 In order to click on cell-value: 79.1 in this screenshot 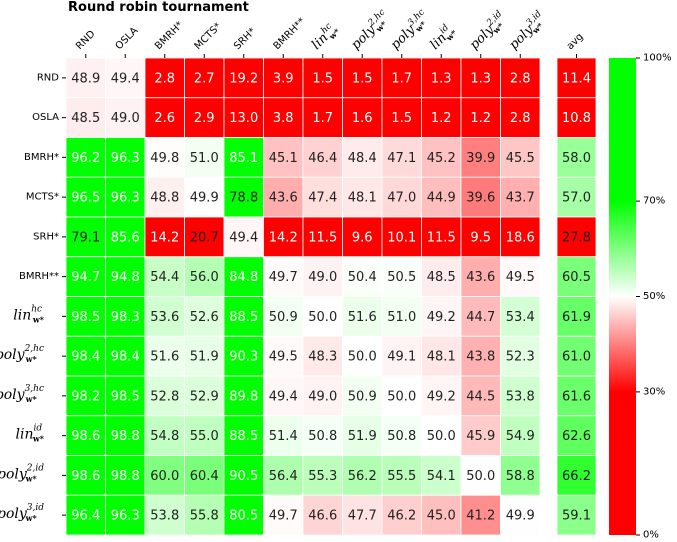, I will do `click(85, 237)`.